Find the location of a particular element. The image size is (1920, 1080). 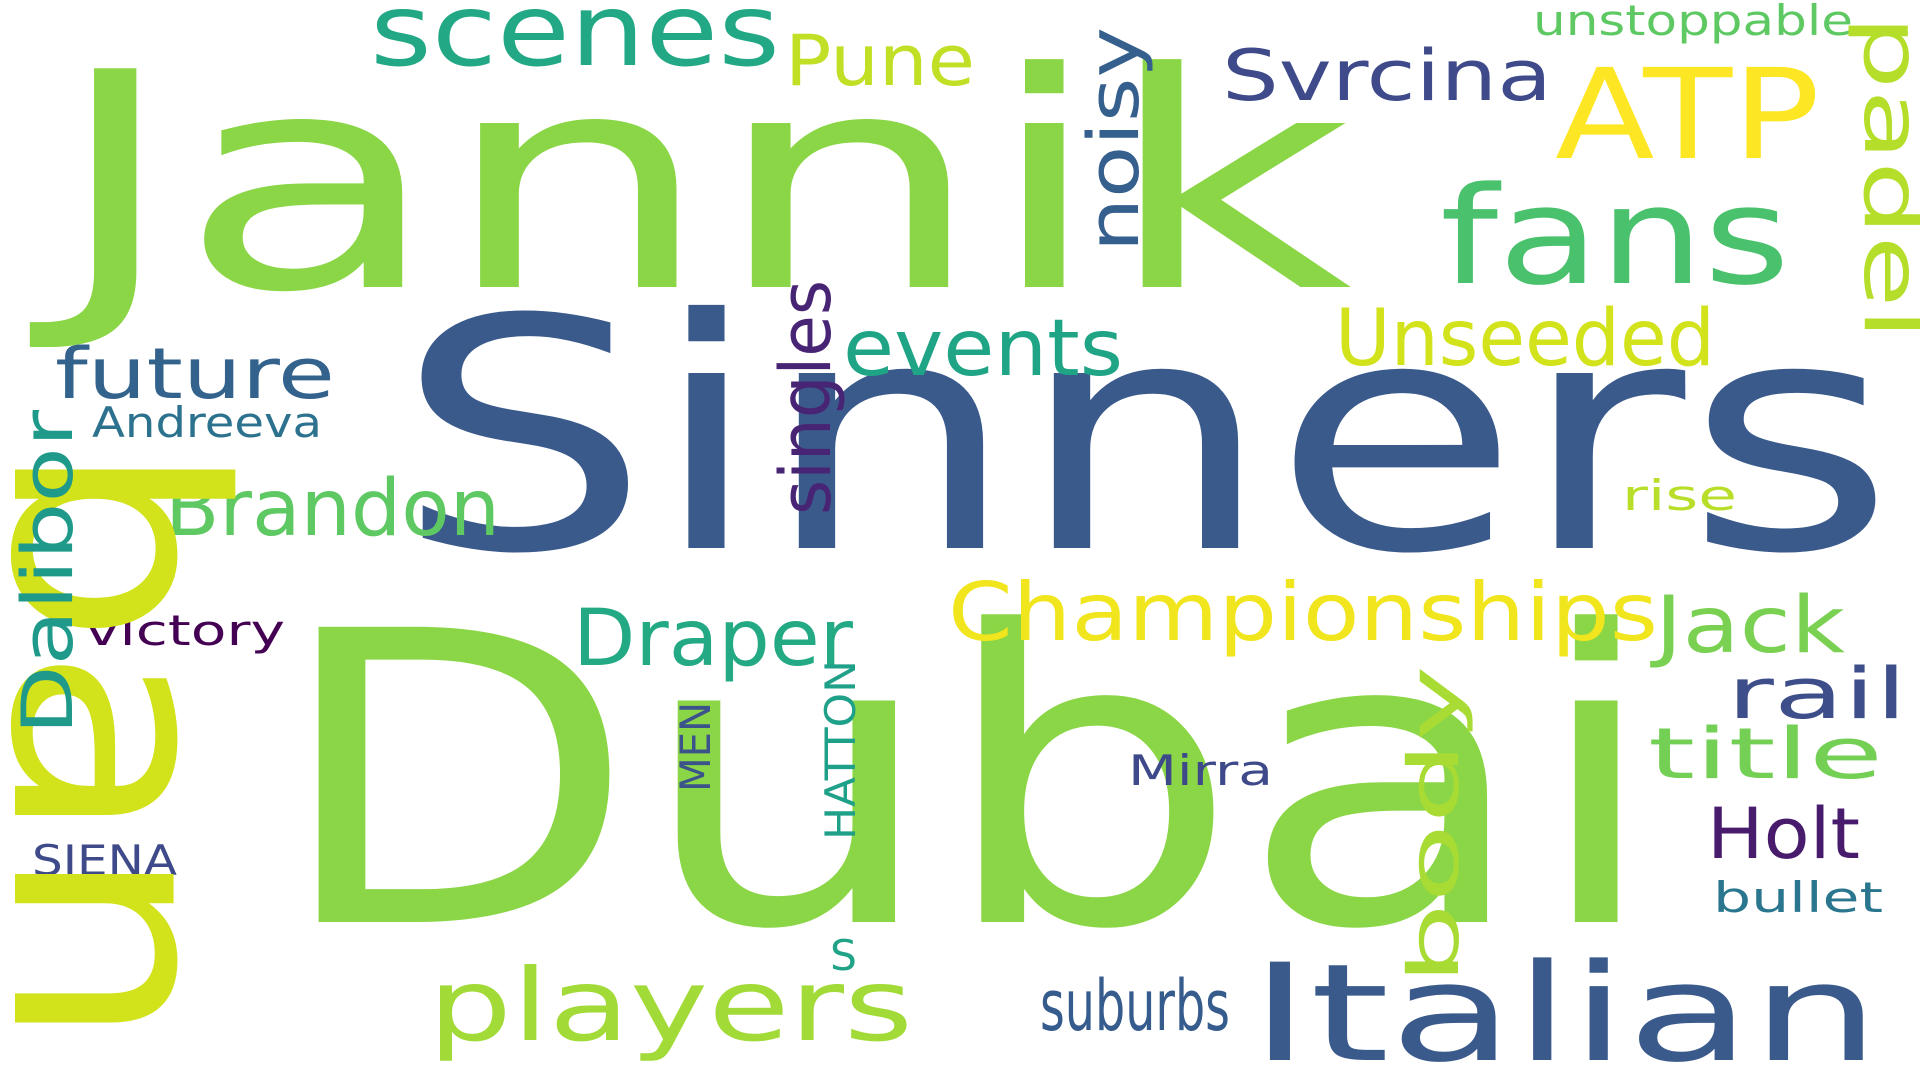

word-andreeva: Andreeva is located at coordinates (207, 422).